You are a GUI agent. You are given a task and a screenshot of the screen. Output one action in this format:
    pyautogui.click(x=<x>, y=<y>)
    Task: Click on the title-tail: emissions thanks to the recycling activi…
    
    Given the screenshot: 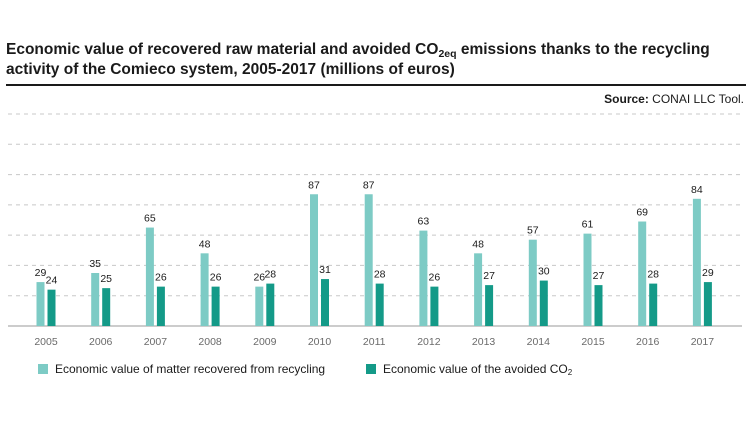 What is the action you would take?
    pyautogui.click(x=358, y=59)
    